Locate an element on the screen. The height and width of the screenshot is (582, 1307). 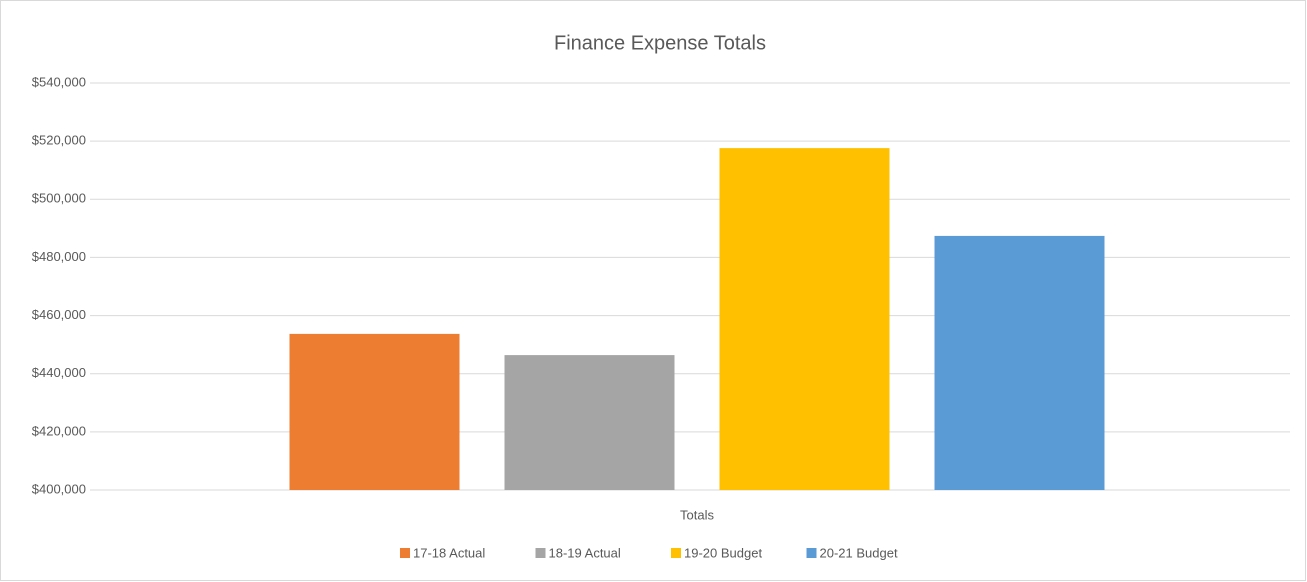
y-tick-label: $480,000 is located at coordinates (59, 256).